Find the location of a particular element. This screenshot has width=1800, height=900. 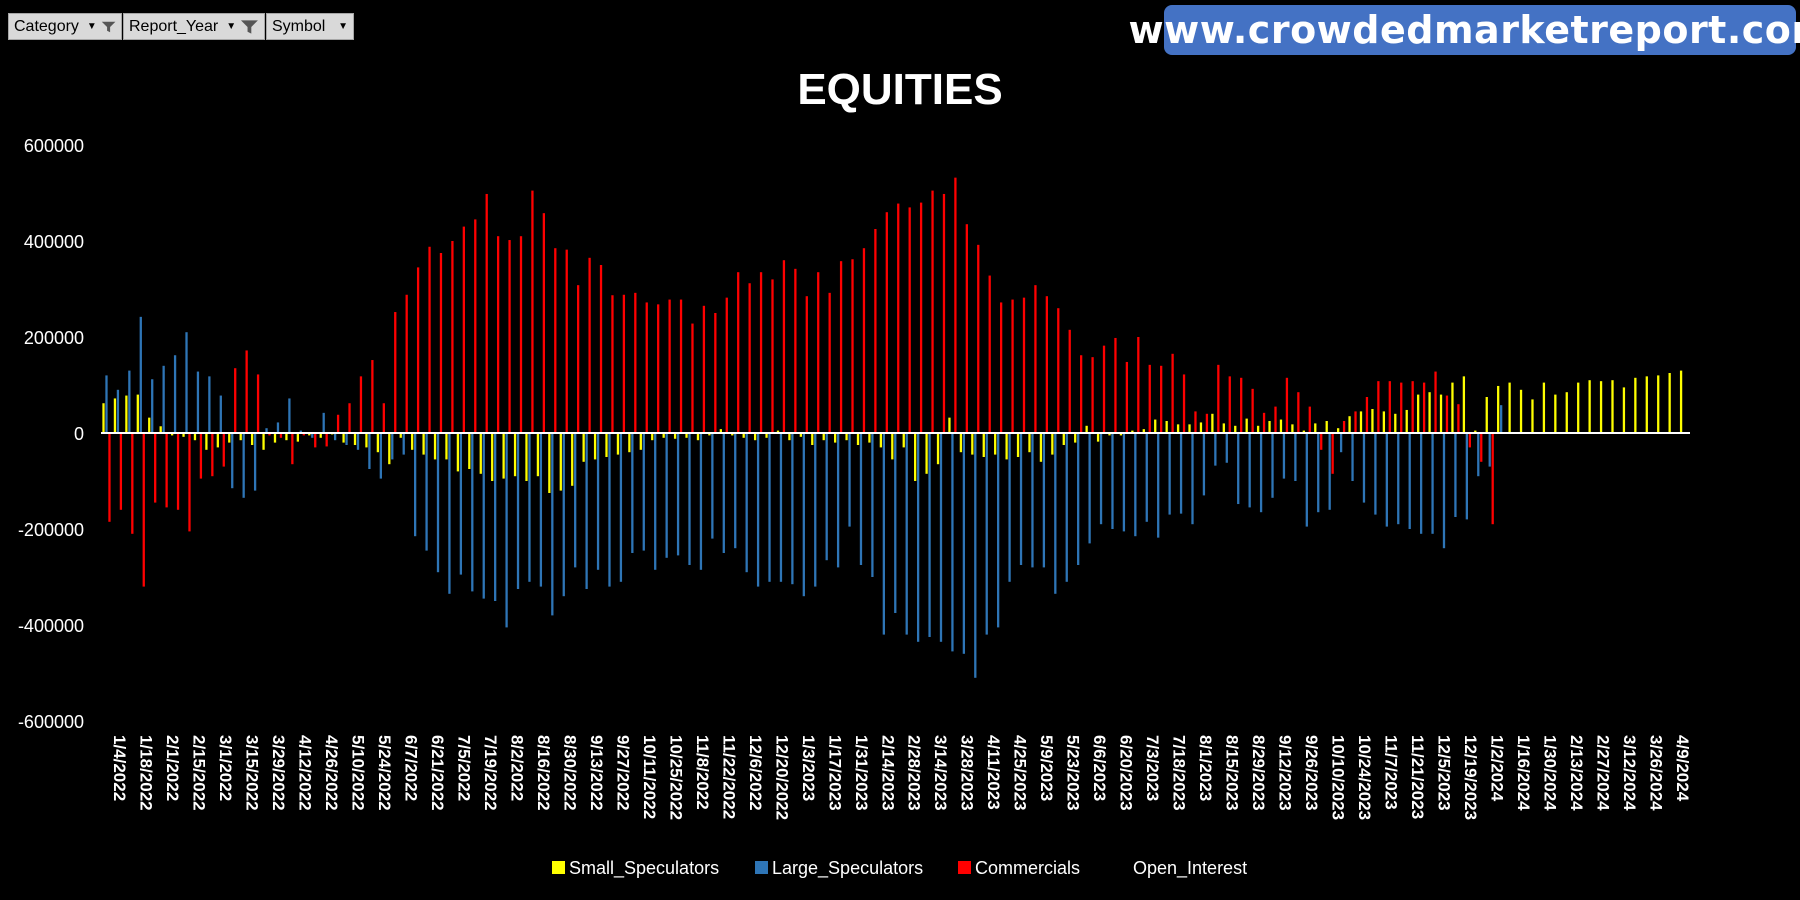

x-tick-label: 6/6/2023 is located at coordinates (1099, 768).